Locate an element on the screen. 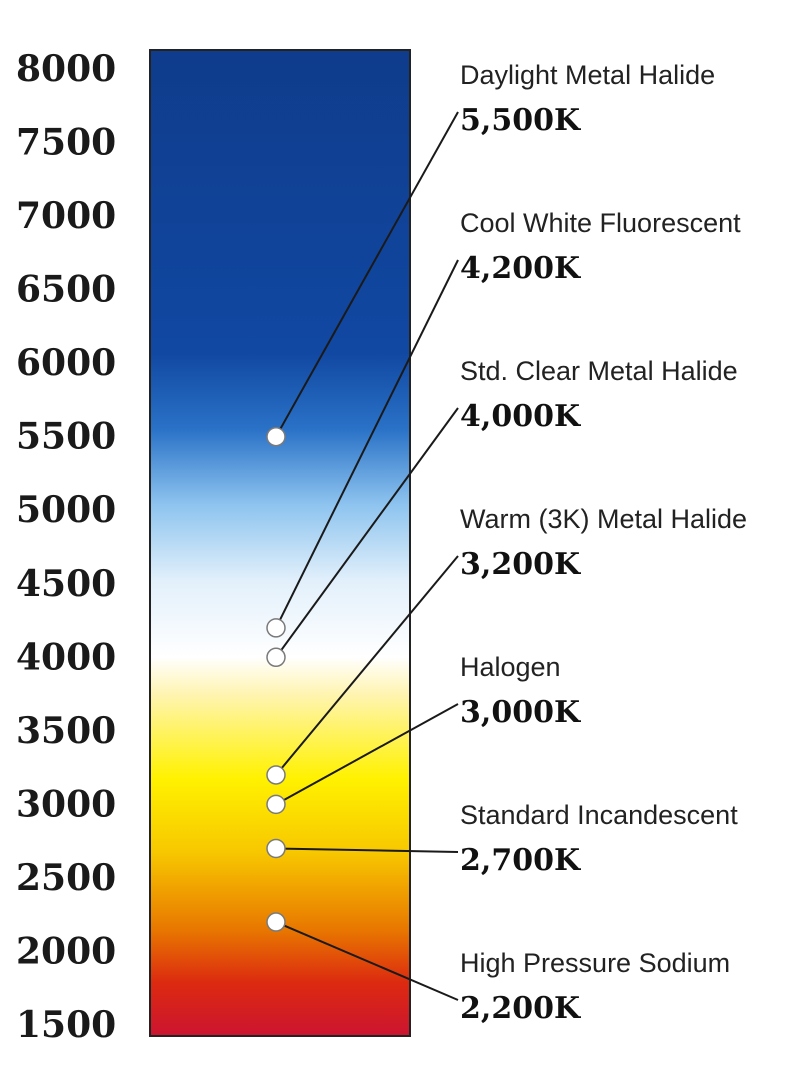  lamp-temperature-label: 3,000K is located at coordinates (520, 712).